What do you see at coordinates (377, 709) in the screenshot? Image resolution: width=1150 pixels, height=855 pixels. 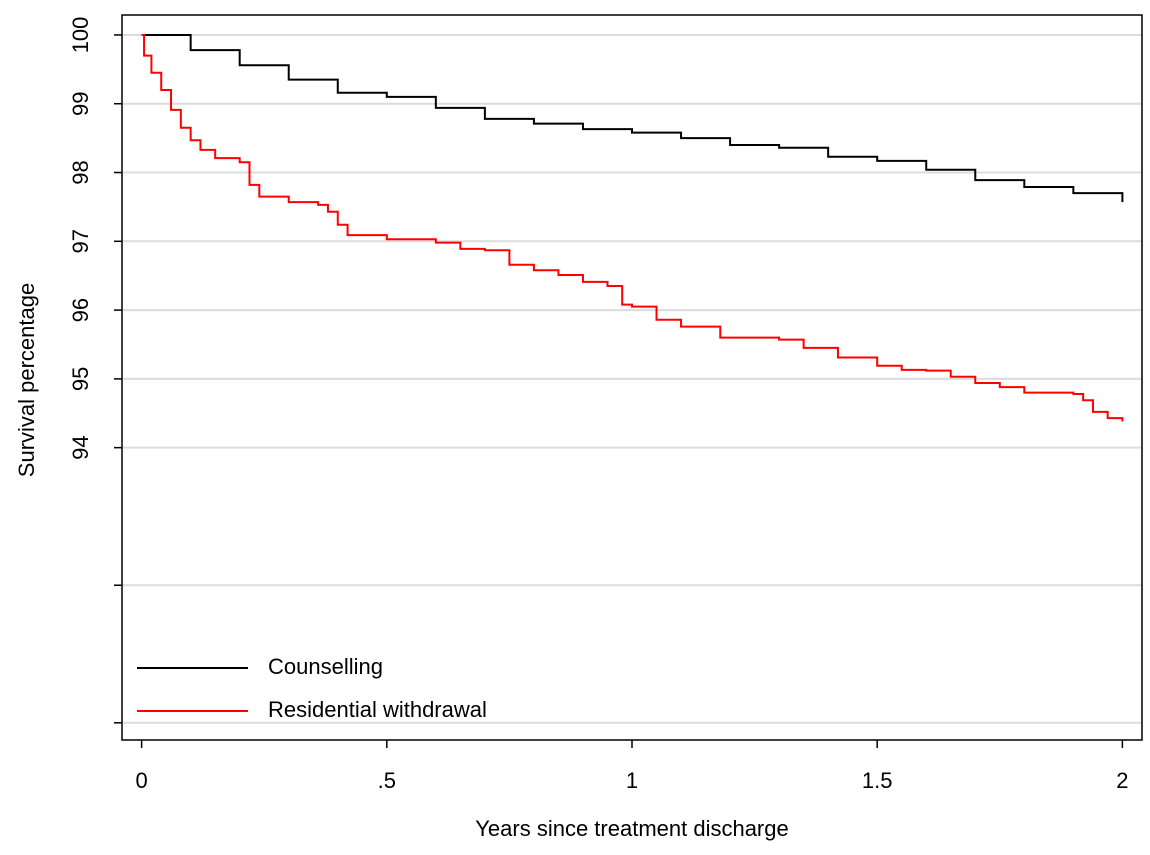 I see `legend-label: Residential withdrawal` at bounding box center [377, 709].